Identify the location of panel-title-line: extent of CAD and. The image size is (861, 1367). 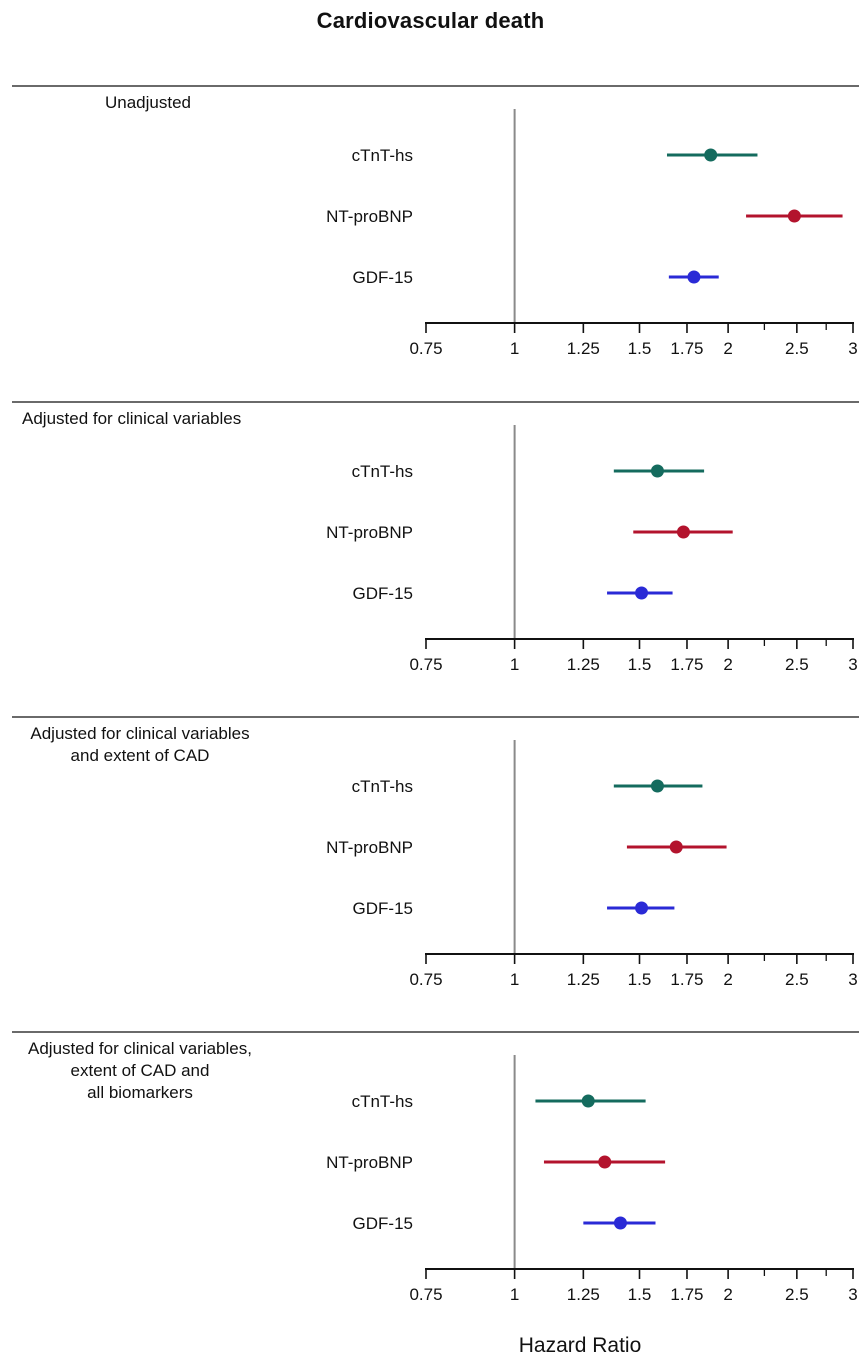
(140, 1070).